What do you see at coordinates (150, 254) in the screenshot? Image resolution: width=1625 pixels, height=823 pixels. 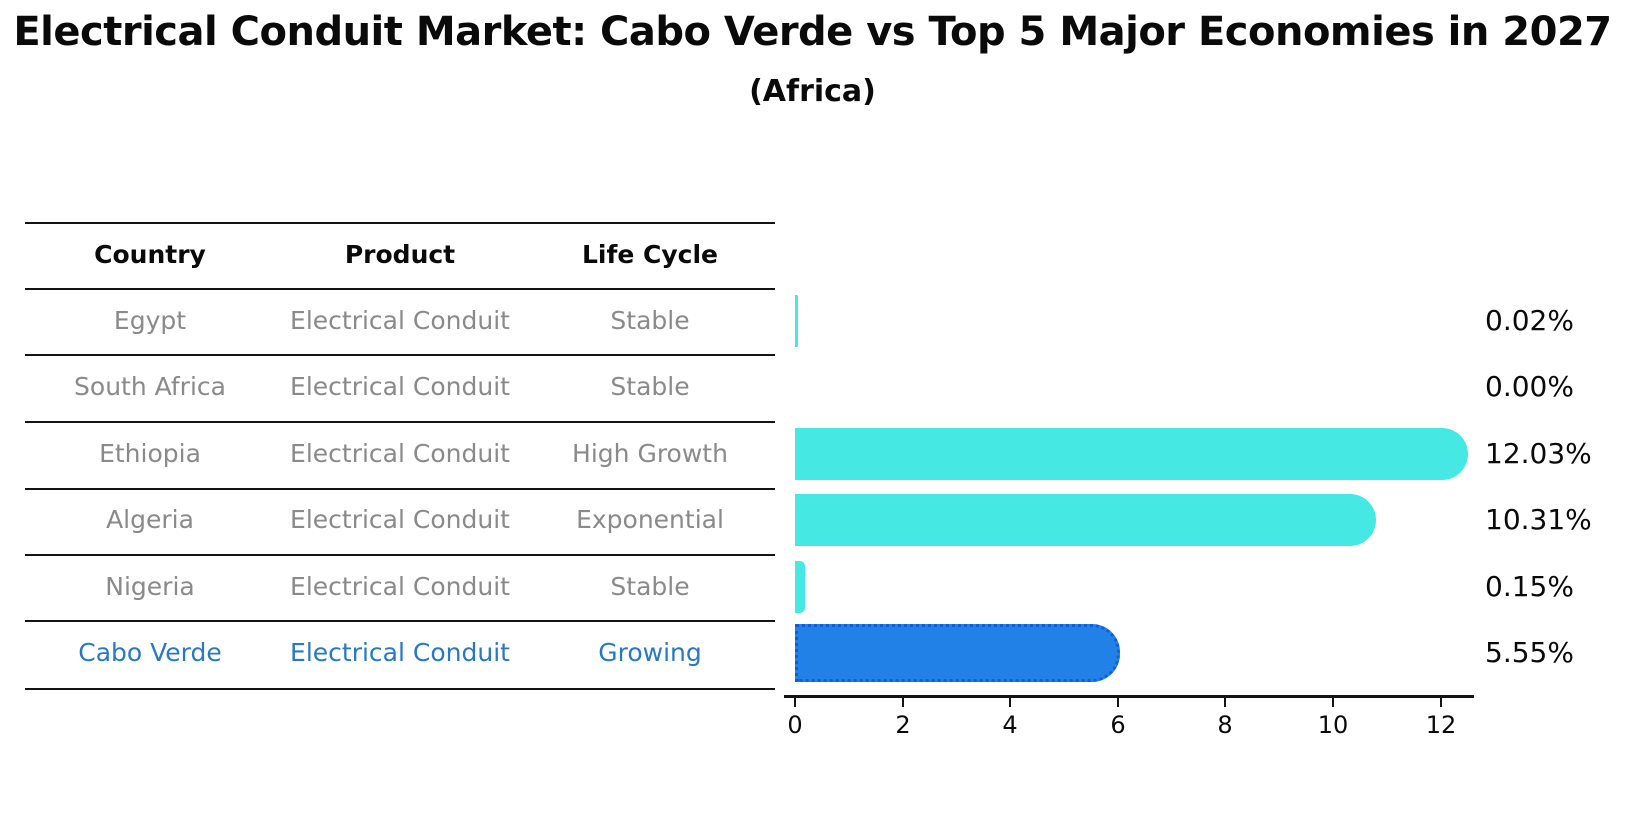 I see `column-header-country: Country` at bounding box center [150, 254].